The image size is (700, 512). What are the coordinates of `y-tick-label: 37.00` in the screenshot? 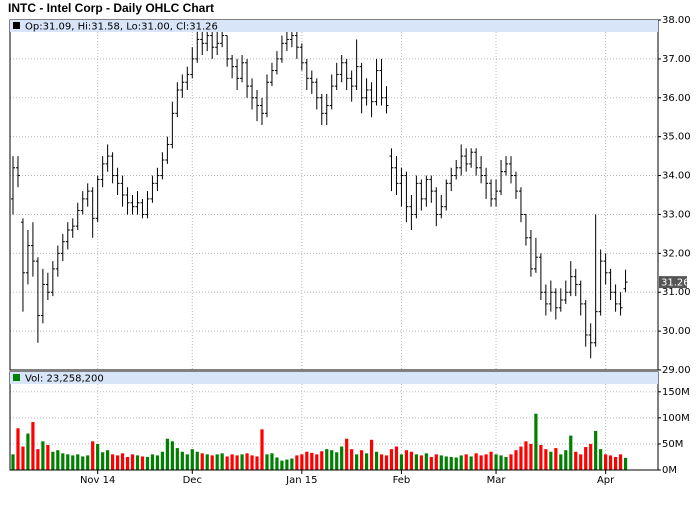 It's located at (676, 59).